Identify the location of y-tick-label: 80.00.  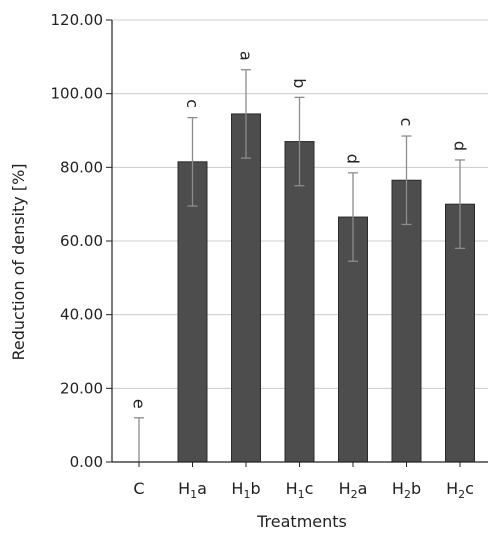
(81, 167).